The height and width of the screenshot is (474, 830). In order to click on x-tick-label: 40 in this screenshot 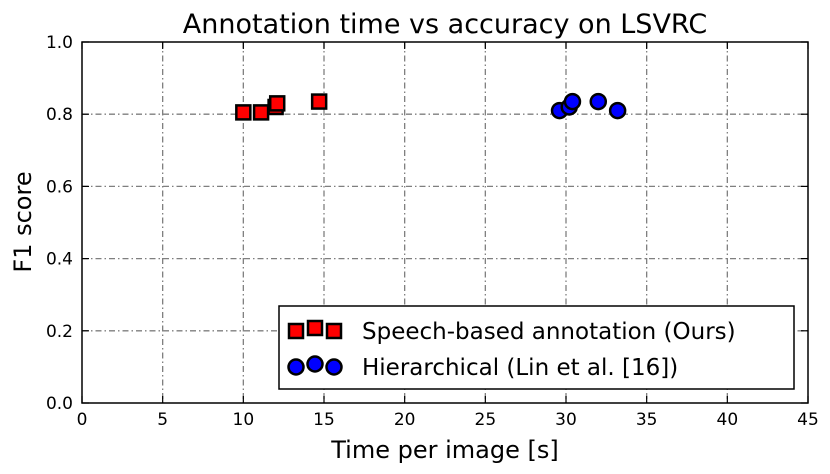, I will do `click(728, 420)`.